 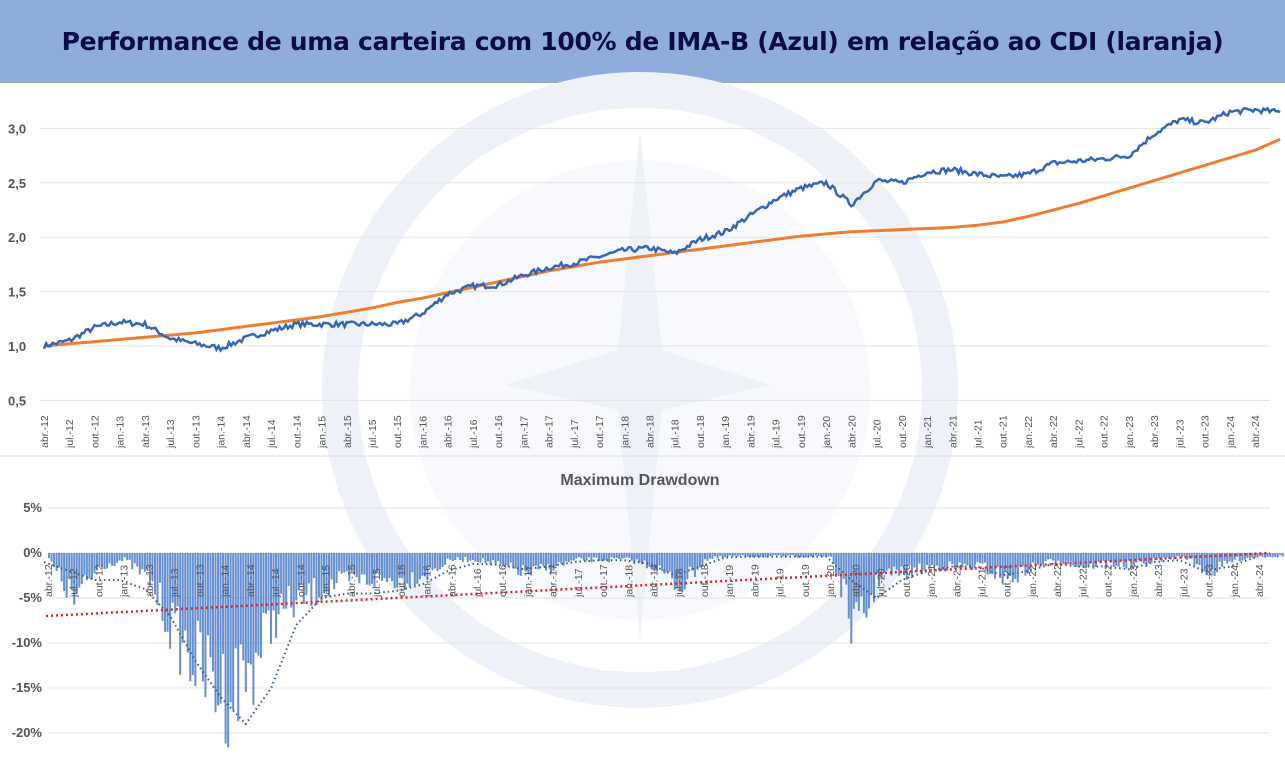 I want to click on x-tick-label: out.-13, so click(x=200, y=580).